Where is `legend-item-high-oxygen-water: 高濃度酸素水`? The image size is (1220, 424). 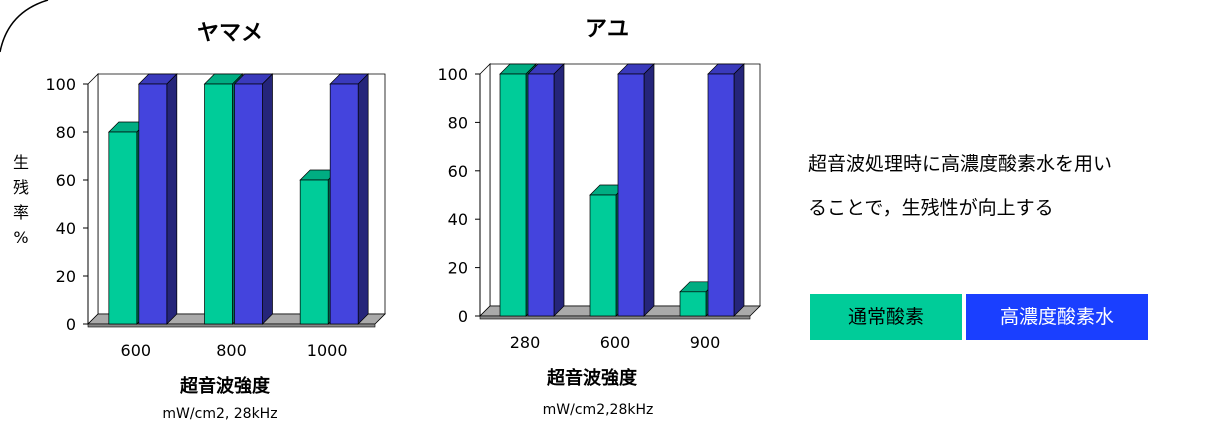 legend-item-high-oxygen-water: 高濃度酸素水 is located at coordinates (1057, 317).